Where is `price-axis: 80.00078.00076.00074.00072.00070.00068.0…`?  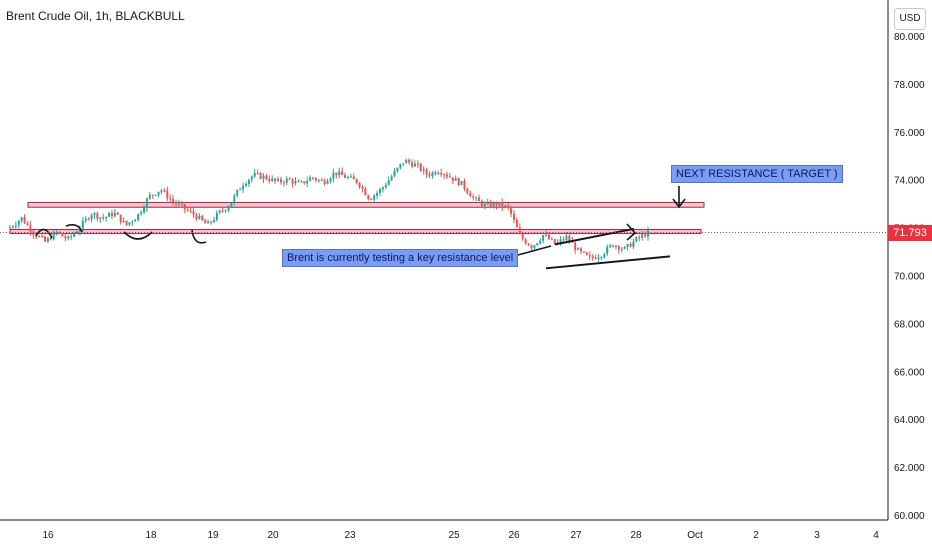
price-axis: 80.00078.00076.00074.00072.00070.00068.0… is located at coordinates (909, 277).